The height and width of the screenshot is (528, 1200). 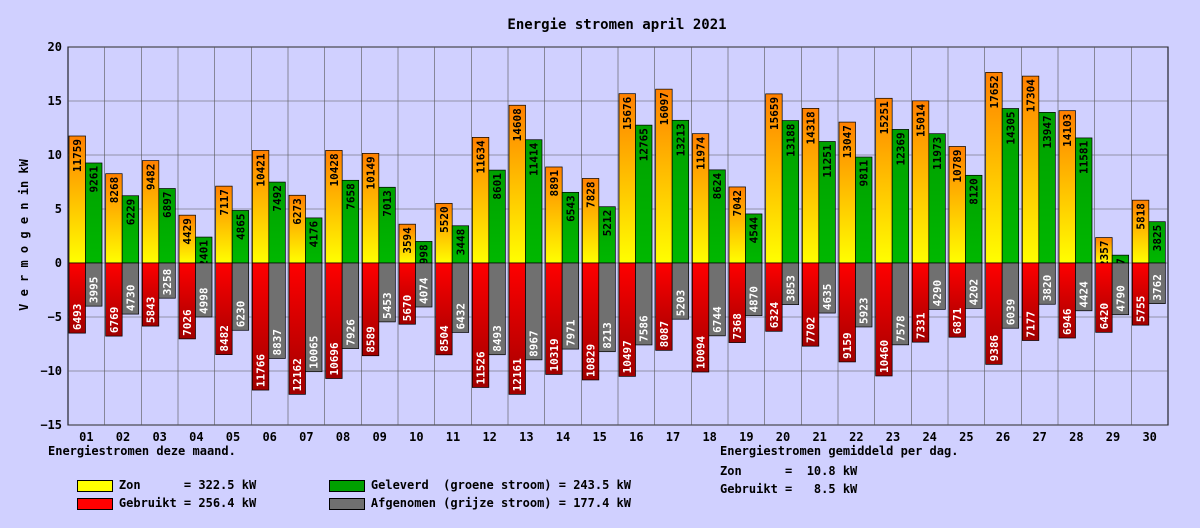 I want to click on data-label: 6897, so click(x=167, y=205).